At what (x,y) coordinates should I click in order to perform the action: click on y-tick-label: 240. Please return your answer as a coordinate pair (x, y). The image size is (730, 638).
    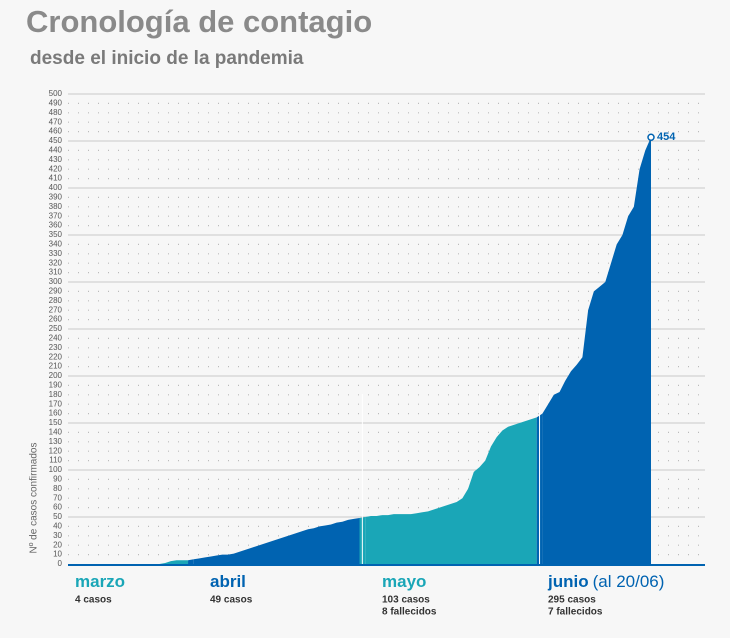
    Looking at the image, I should click on (56, 338).